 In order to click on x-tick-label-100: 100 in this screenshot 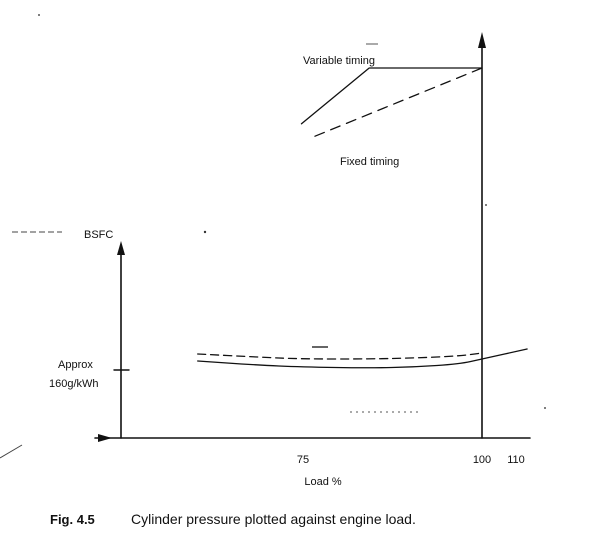, I will do `click(482, 460)`.